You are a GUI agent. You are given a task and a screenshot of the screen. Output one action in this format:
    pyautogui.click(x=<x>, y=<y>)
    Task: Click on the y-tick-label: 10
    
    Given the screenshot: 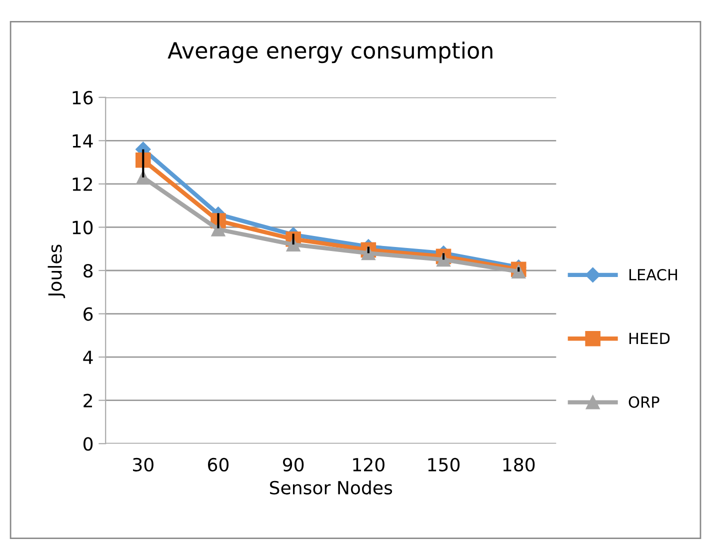 What is the action you would take?
    pyautogui.click(x=82, y=227)
    